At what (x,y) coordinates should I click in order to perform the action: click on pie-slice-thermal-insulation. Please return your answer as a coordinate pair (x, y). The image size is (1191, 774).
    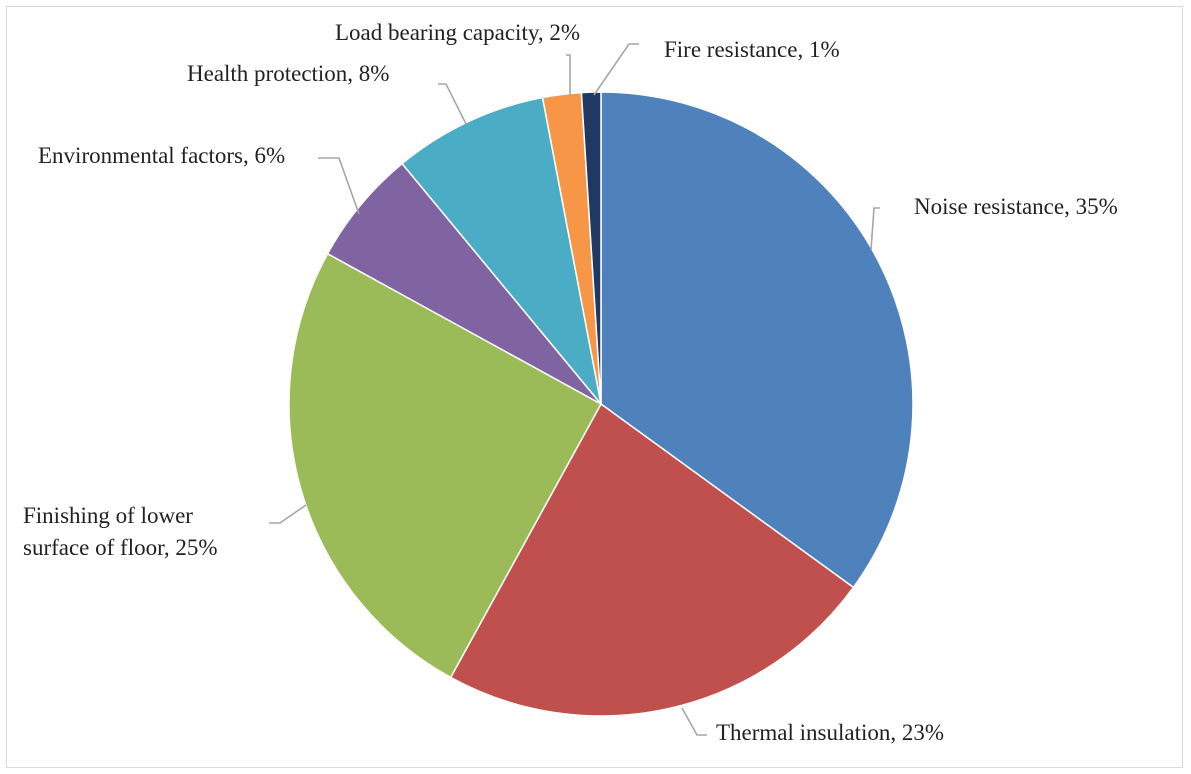
    Looking at the image, I should click on (652, 559).